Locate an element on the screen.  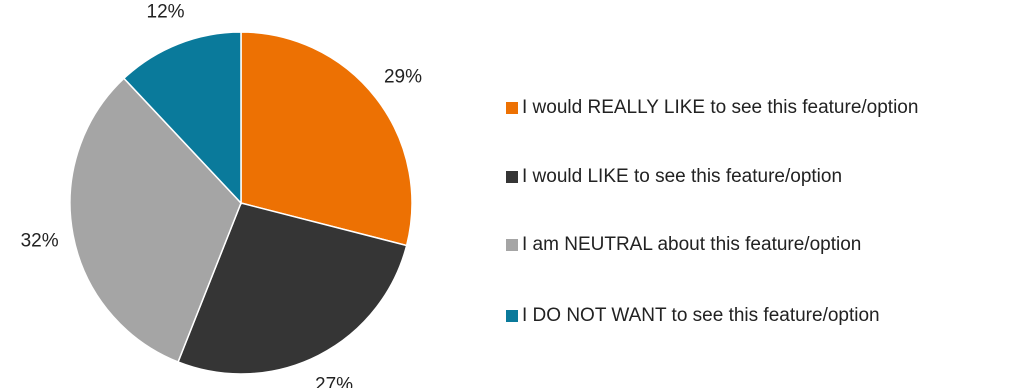
data-label-neutral: 32% is located at coordinates (40, 240).